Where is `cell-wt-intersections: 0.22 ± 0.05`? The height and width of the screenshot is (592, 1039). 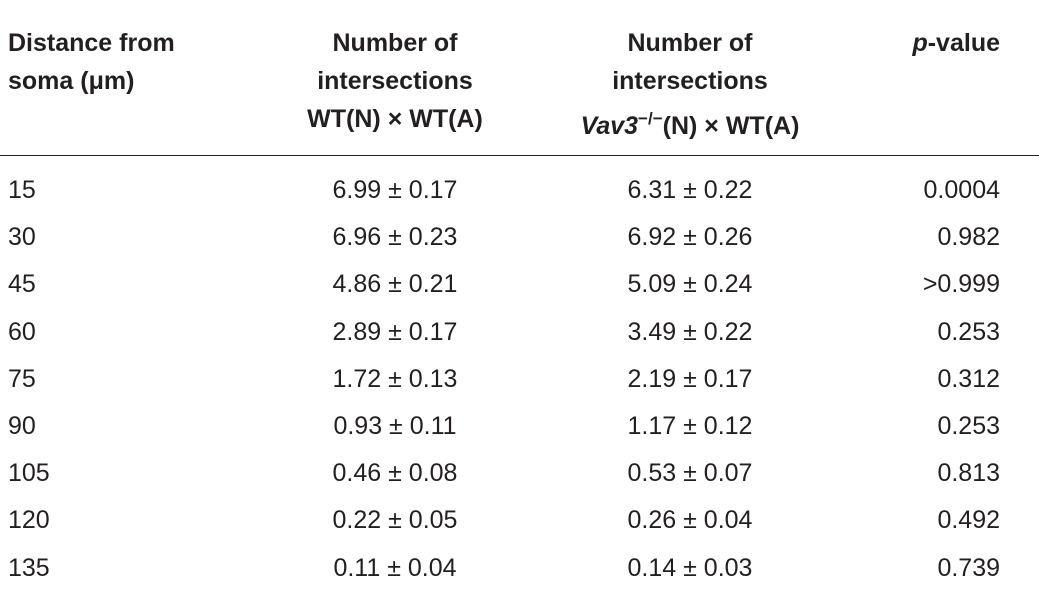 cell-wt-intersections: 0.22 ± 0.05 is located at coordinates (395, 520).